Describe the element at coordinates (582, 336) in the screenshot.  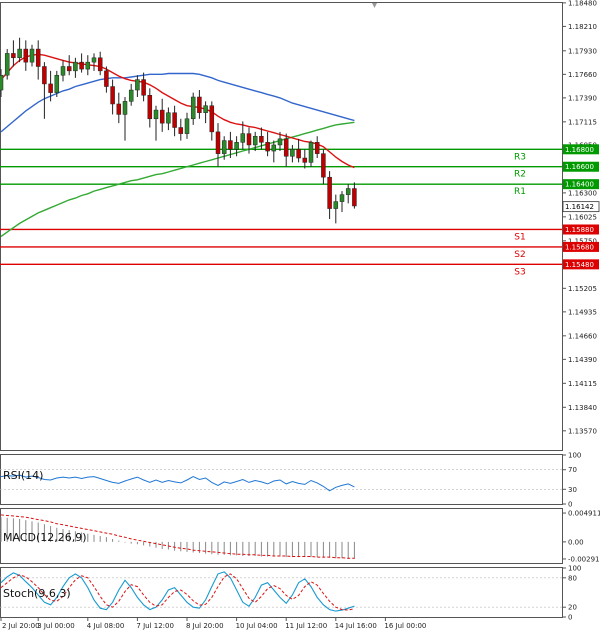
I see `y-tick-label: 1.14660` at that location.